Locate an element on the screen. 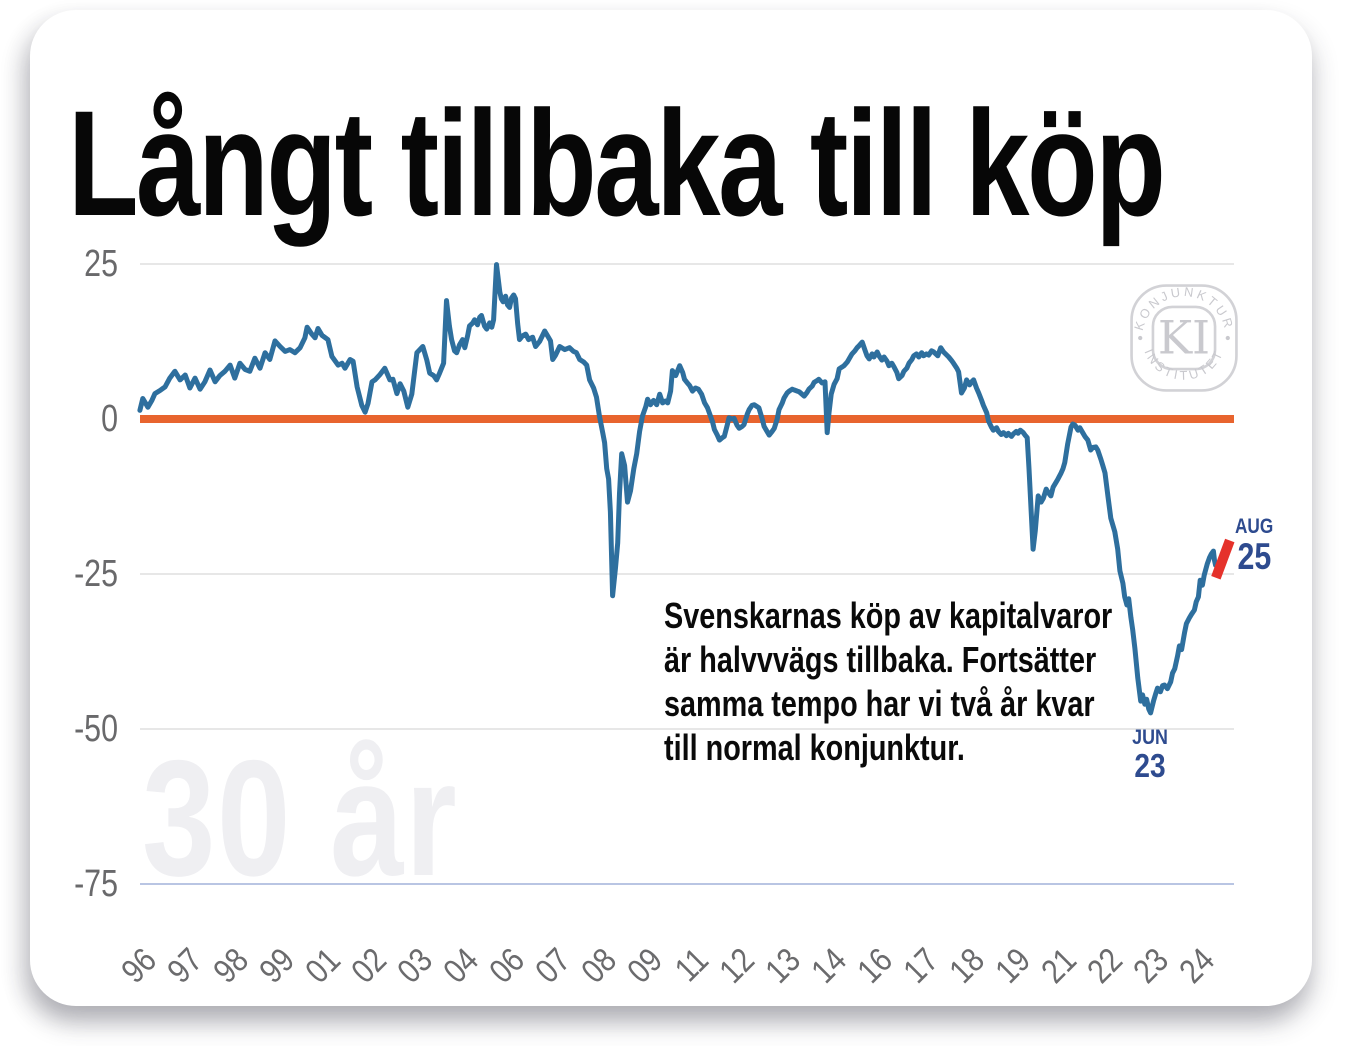 This screenshot has width=1348, height=1046. annotation-line: är halvvvägs tillbaka. Fortsätter is located at coordinates (880, 659).